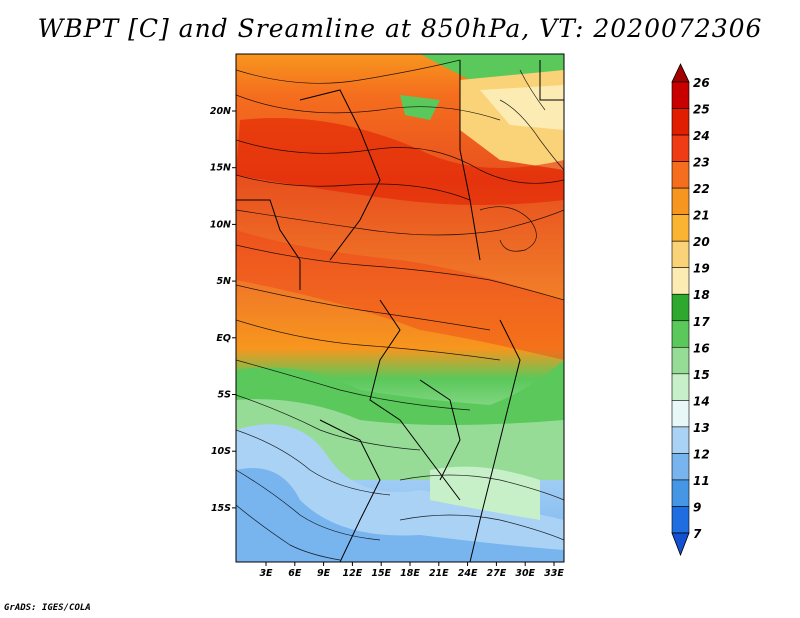  Describe the element at coordinates (701, 295) in the screenshot. I see `colorbar-label: 18` at that location.